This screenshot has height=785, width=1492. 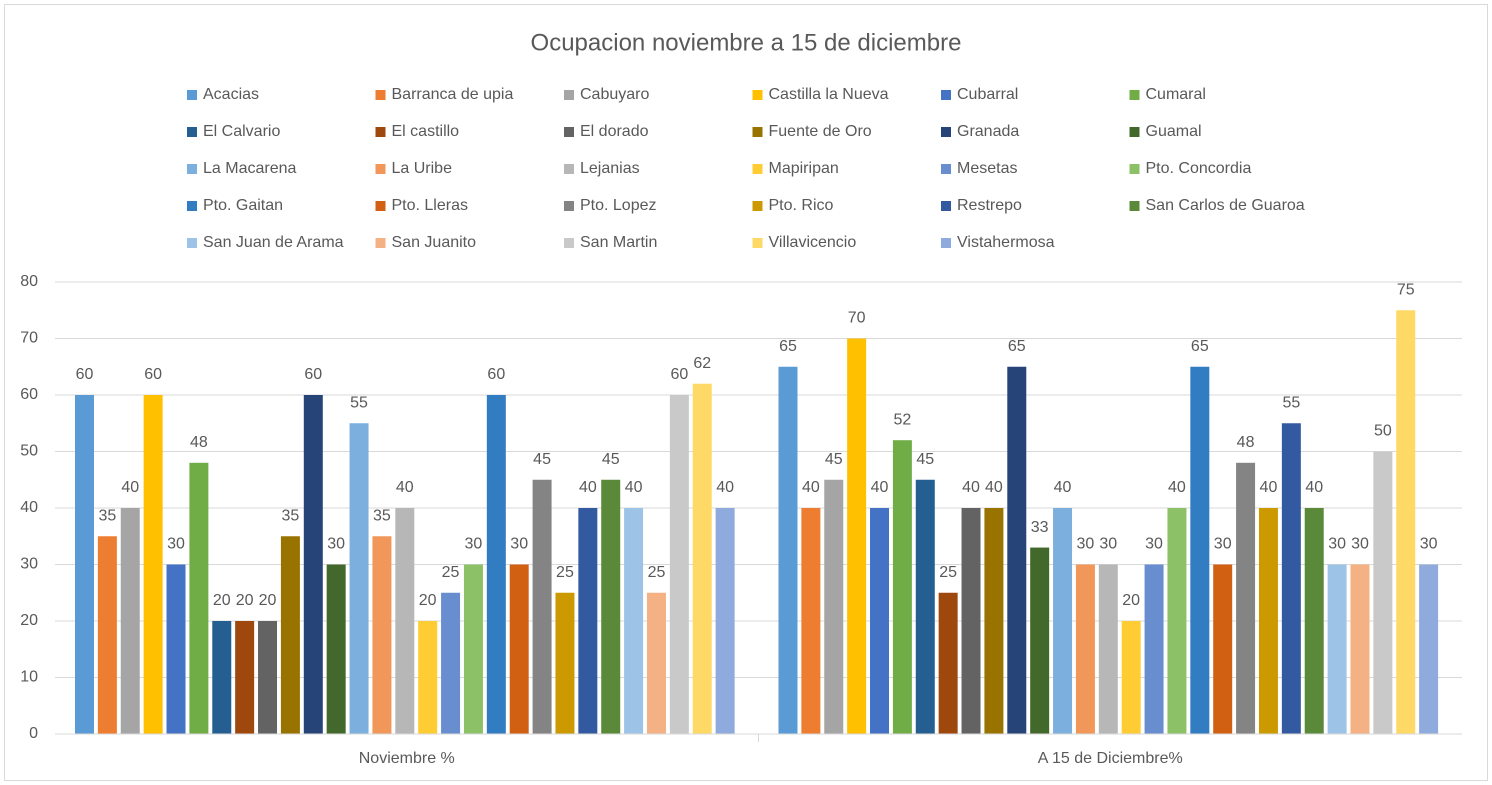 I want to click on y-tick-label: 70, so click(x=29, y=338).